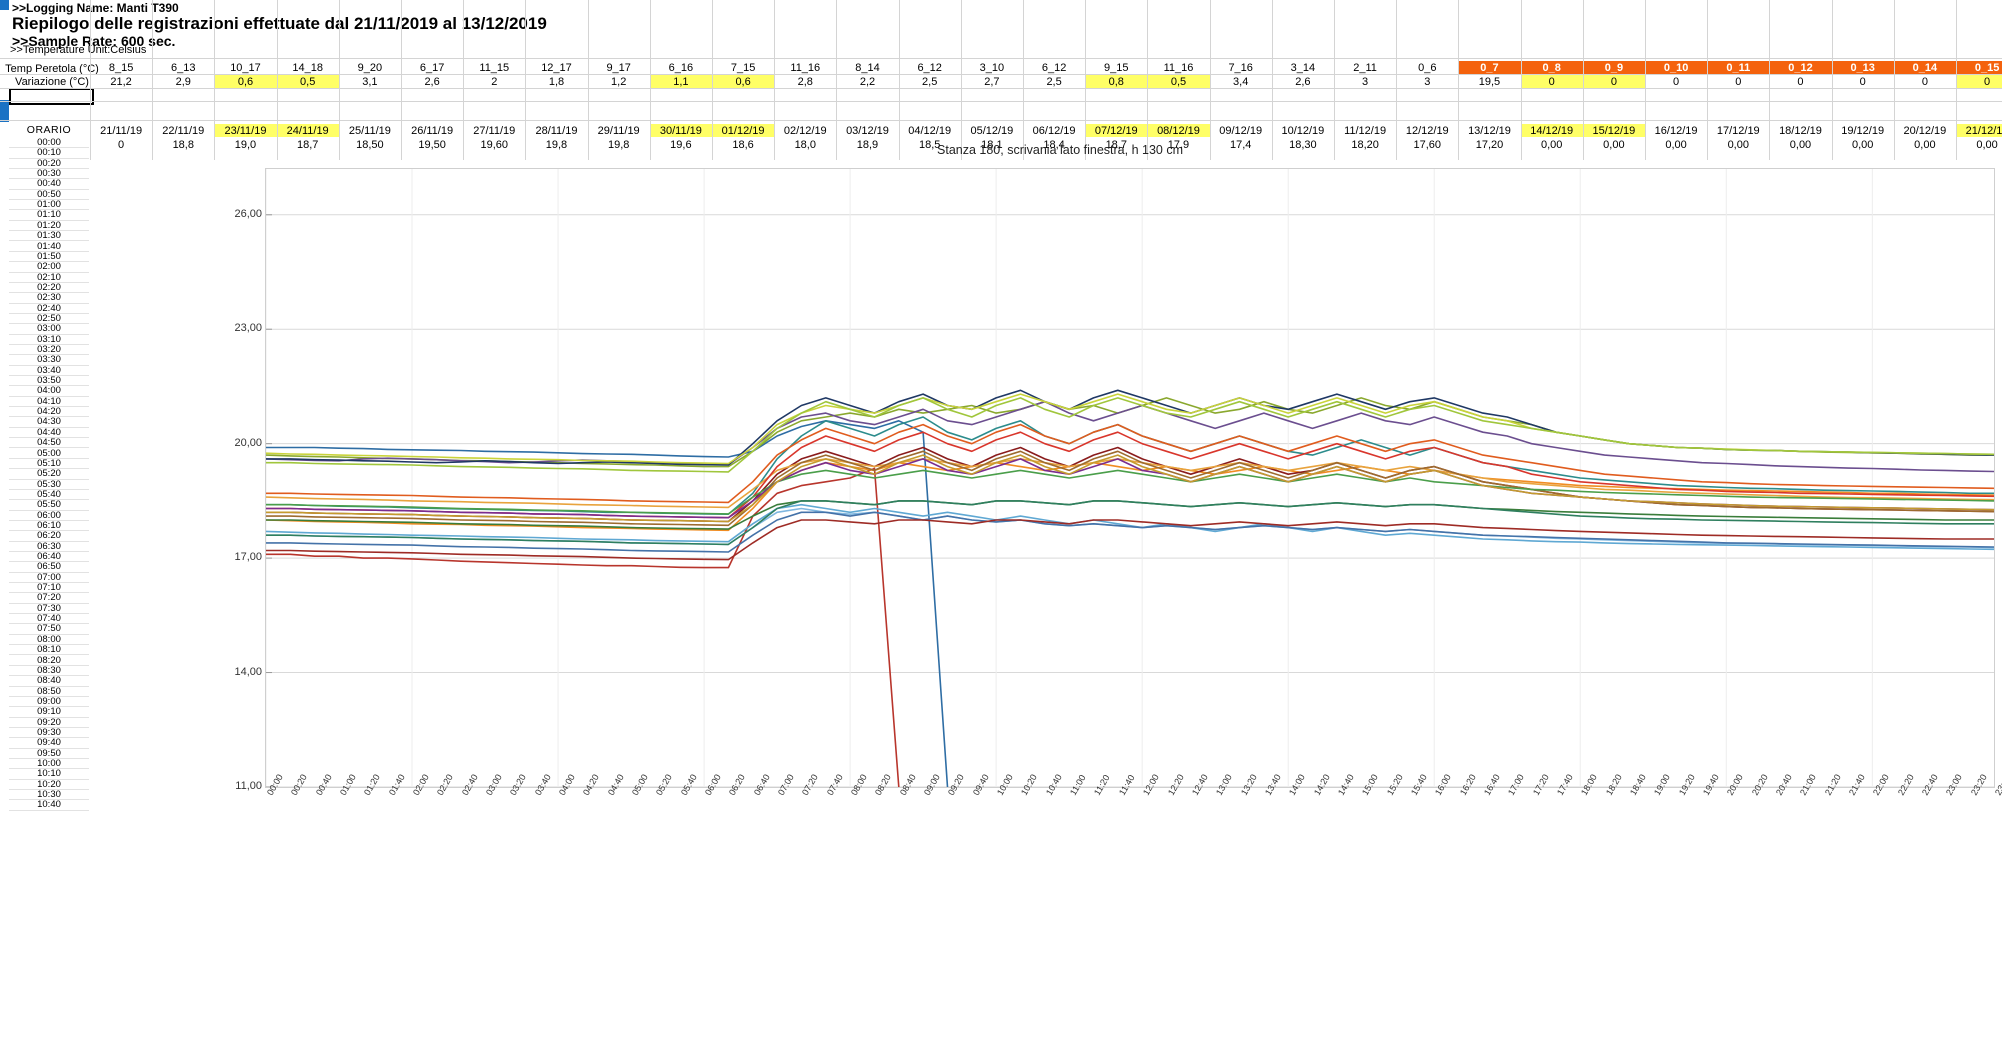 This screenshot has height=1049, width=2002. I want to click on time-cell: 01:30, so click(49, 236).